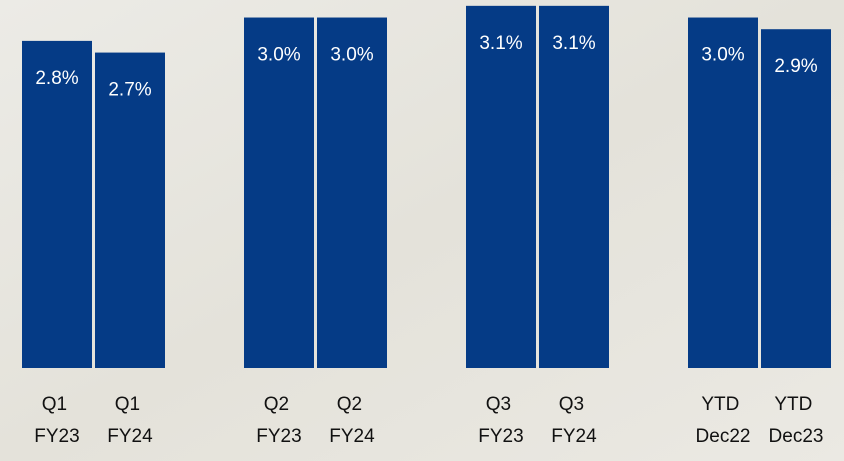 Image resolution: width=844 pixels, height=461 pixels. I want to click on x-tick-label: Q1 FY24, so click(130, 420).